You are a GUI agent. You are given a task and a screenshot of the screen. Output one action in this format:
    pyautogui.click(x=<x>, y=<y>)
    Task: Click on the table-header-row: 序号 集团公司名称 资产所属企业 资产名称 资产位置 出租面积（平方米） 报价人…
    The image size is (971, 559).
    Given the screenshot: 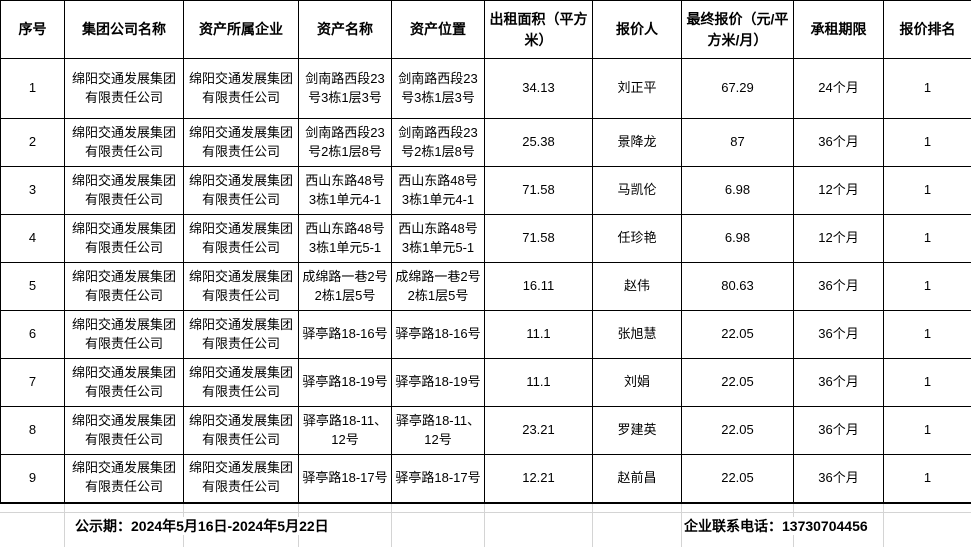 What is the action you would take?
    pyautogui.click(x=485, y=29)
    